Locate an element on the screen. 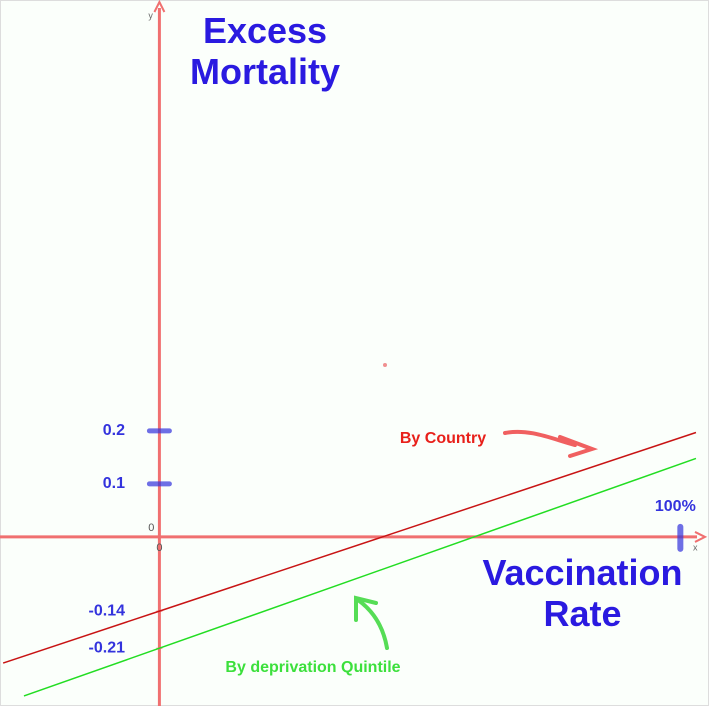  y-tick-label: 0.1 is located at coordinates (114, 483).